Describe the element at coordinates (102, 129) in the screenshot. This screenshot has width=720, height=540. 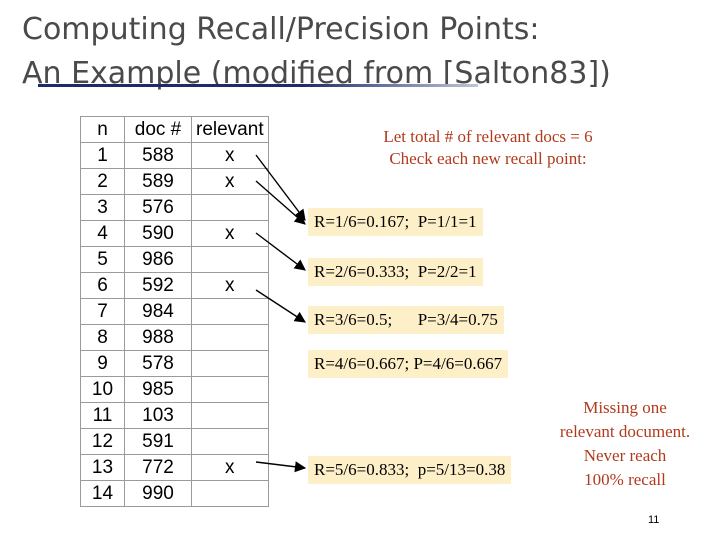
I see `header-rank: n` at that location.